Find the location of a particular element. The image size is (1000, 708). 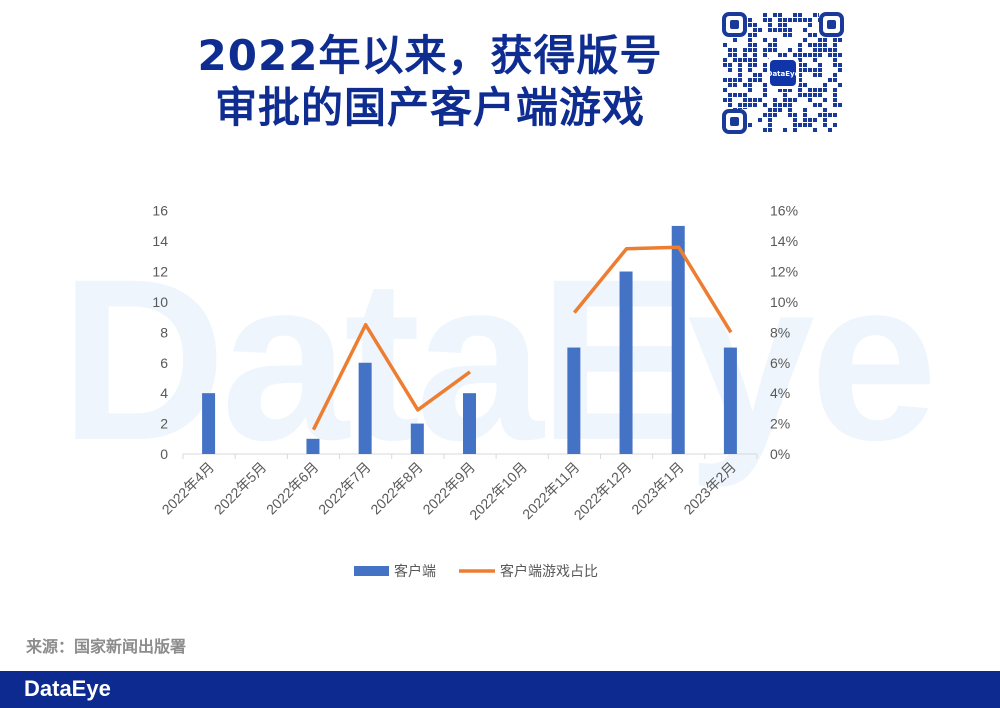

source-note: 来源：国家新闻出版署 is located at coordinates (106, 646).